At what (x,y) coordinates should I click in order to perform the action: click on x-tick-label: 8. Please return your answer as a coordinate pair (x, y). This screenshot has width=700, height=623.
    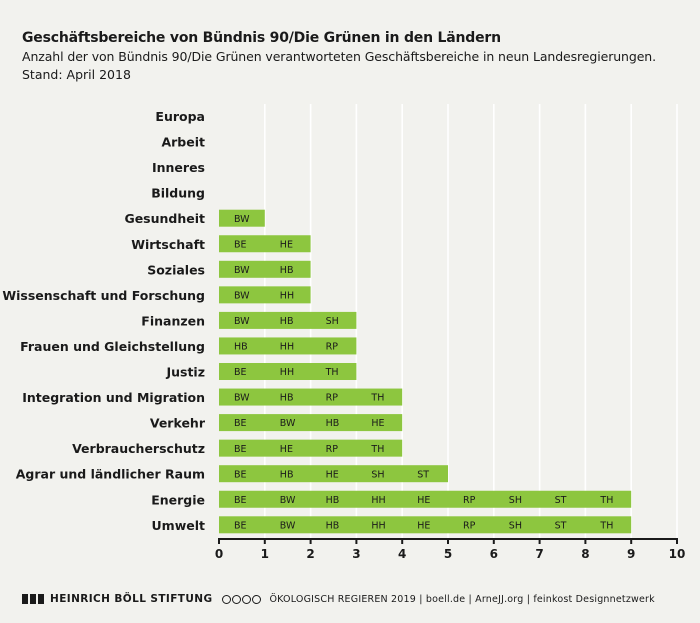
    Looking at the image, I should click on (585, 554).